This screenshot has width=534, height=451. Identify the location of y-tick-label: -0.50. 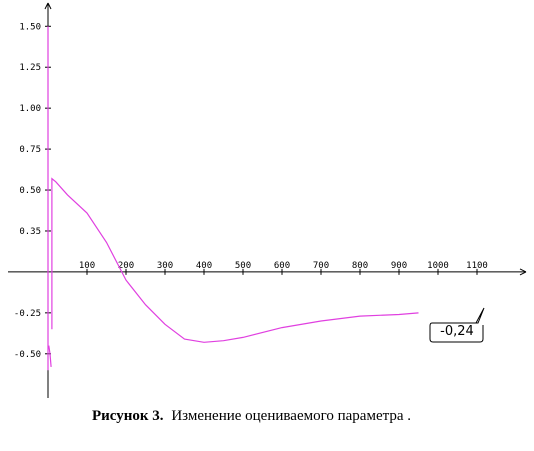
(27, 355).